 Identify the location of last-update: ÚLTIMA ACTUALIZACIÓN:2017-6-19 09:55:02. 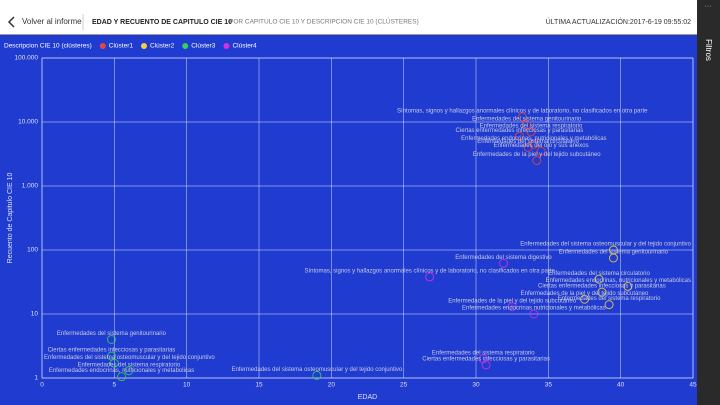
(618, 21).